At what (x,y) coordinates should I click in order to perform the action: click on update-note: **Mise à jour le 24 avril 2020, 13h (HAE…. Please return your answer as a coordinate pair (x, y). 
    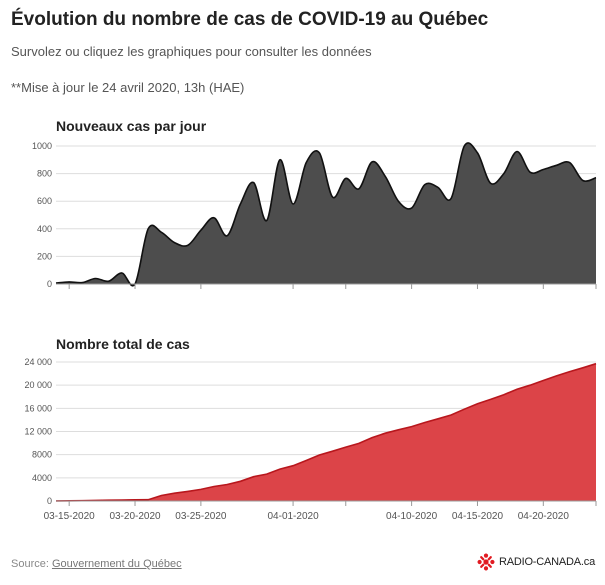
    Looking at the image, I should click on (128, 87).